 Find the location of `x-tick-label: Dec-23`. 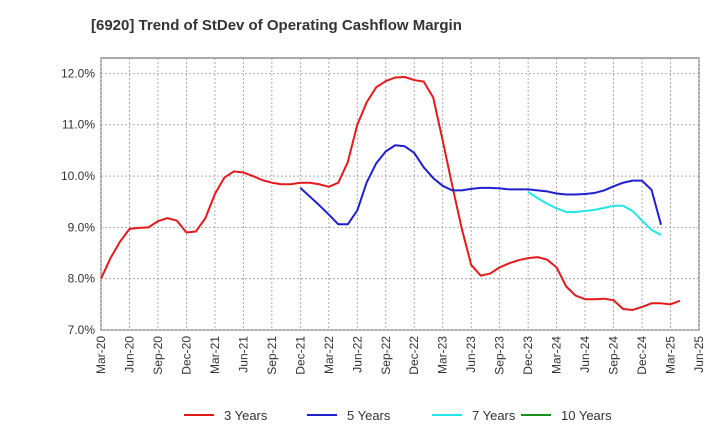

x-tick-label: Dec-23 is located at coordinates (528, 355).